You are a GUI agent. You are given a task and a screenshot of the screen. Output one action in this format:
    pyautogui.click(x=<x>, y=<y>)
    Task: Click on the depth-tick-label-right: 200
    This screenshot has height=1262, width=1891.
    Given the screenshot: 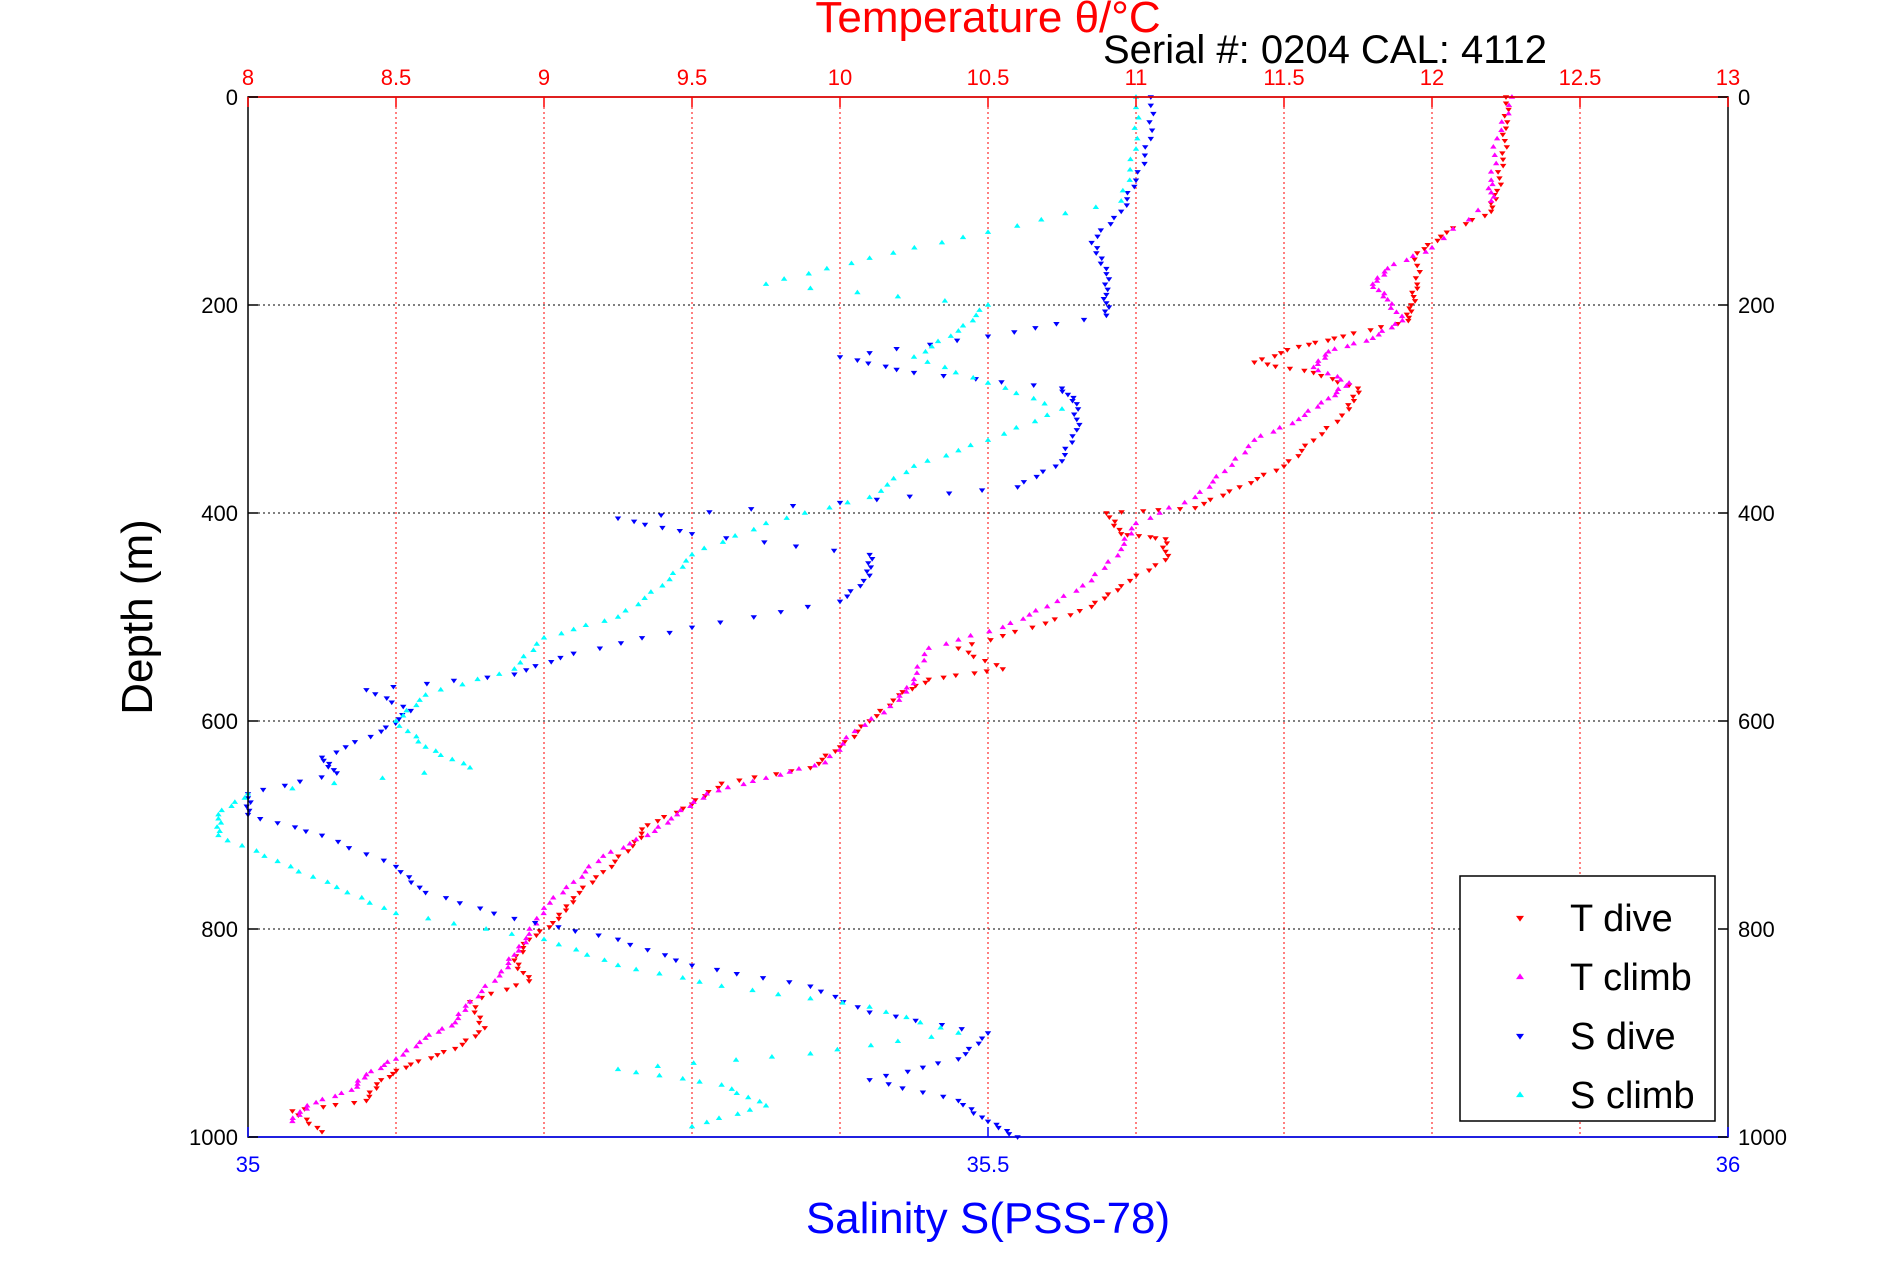 What is the action you would take?
    pyautogui.click(x=1756, y=305)
    